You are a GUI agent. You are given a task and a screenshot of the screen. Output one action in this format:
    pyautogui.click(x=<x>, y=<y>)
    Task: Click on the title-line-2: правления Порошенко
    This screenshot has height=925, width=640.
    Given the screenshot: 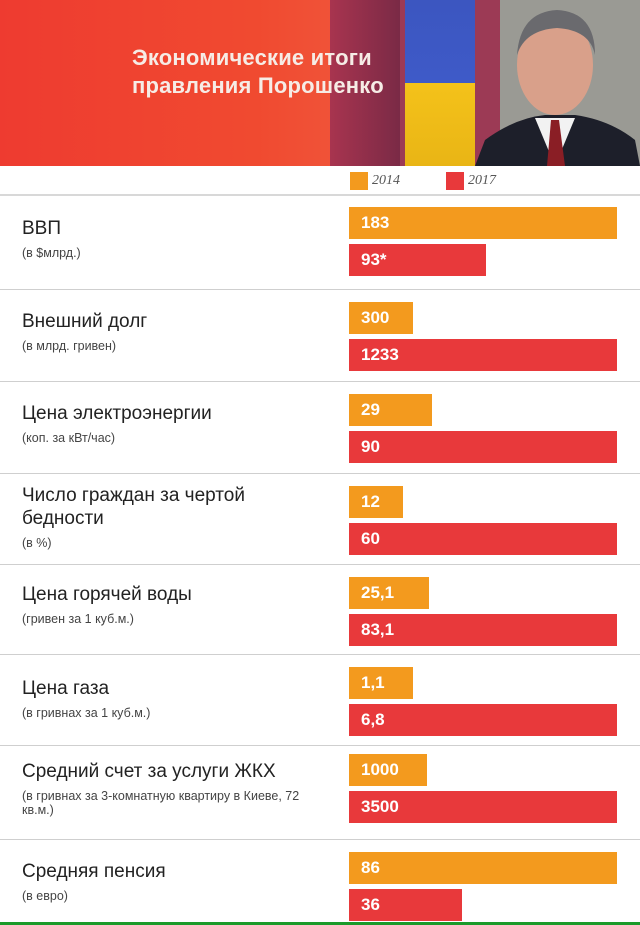 What is the action you would take?
    pyautogui.click(x=258, y=85)
    